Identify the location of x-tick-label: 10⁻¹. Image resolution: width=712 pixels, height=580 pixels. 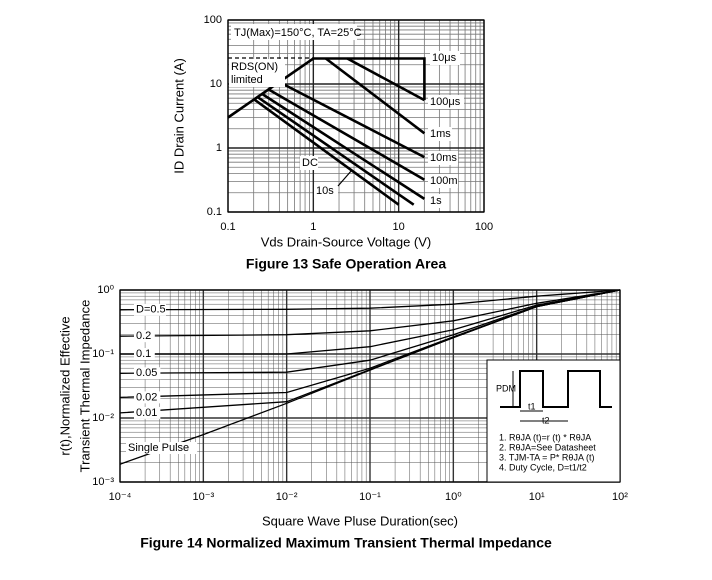
(370, 497).